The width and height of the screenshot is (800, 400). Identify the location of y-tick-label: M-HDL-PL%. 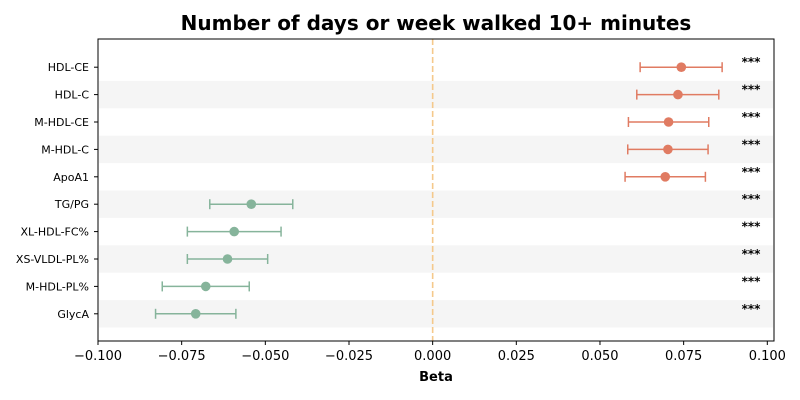
(57, 286).